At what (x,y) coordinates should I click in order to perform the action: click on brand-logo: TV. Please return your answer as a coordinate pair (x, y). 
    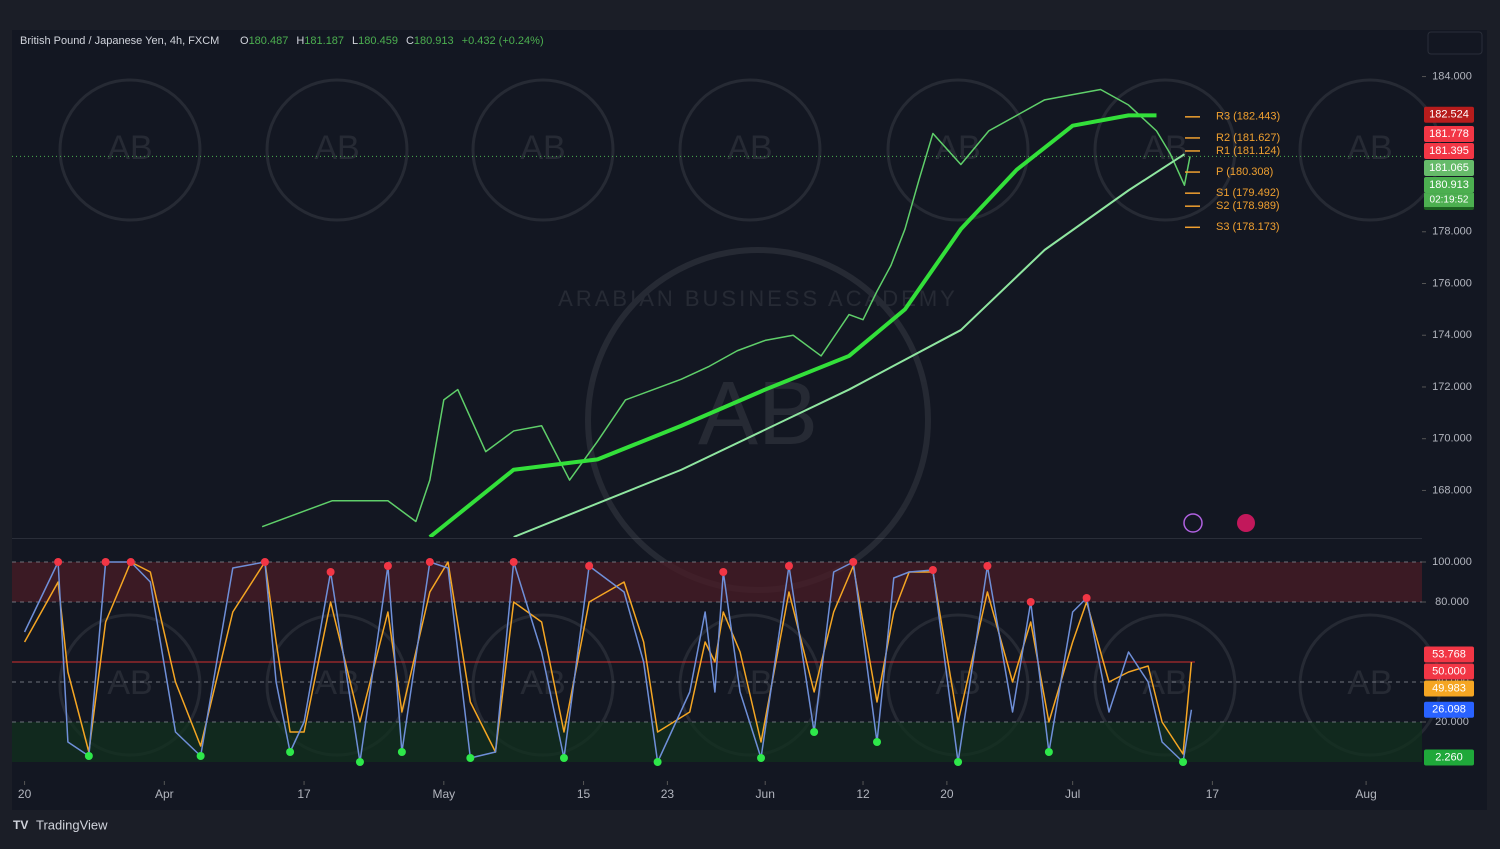
    Looking at the image, I should click on (20, 825).